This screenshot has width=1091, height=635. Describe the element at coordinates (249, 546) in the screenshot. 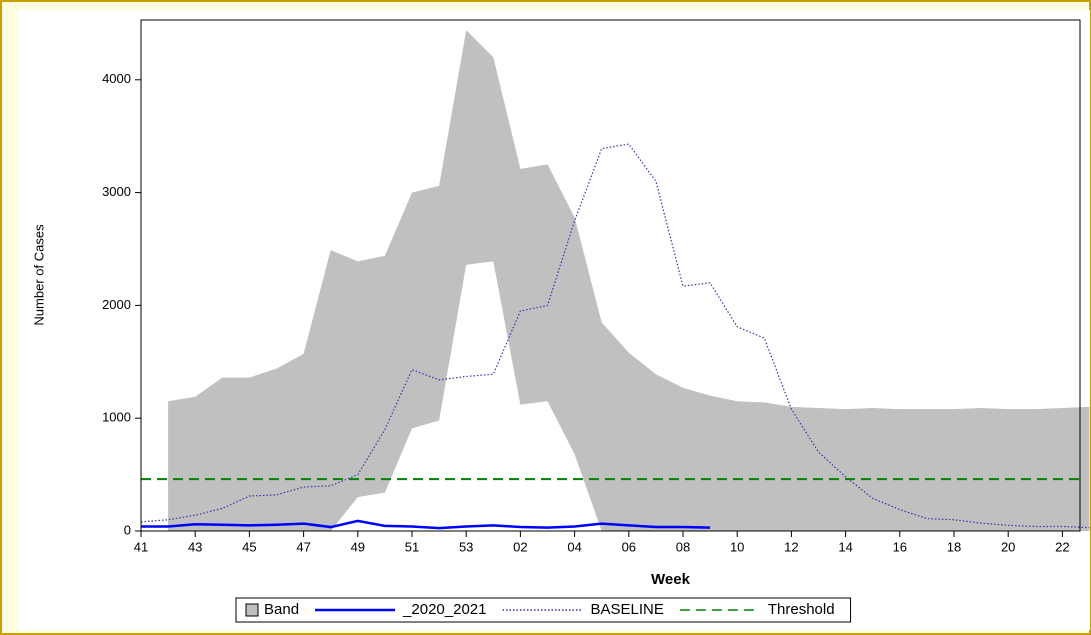

I see `x-tick-label: 45` at that location.